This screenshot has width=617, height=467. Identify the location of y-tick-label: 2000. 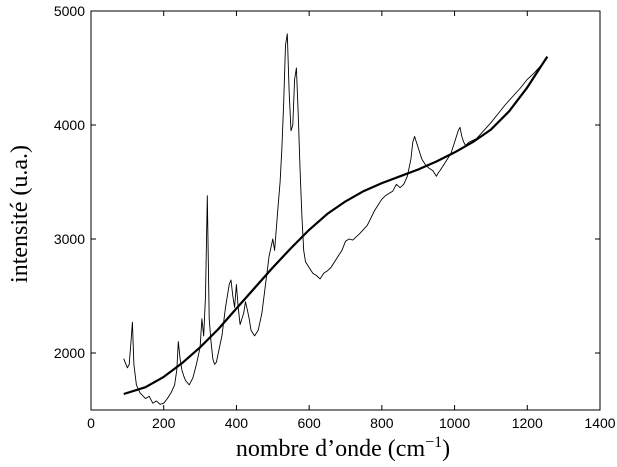
(69, 353).